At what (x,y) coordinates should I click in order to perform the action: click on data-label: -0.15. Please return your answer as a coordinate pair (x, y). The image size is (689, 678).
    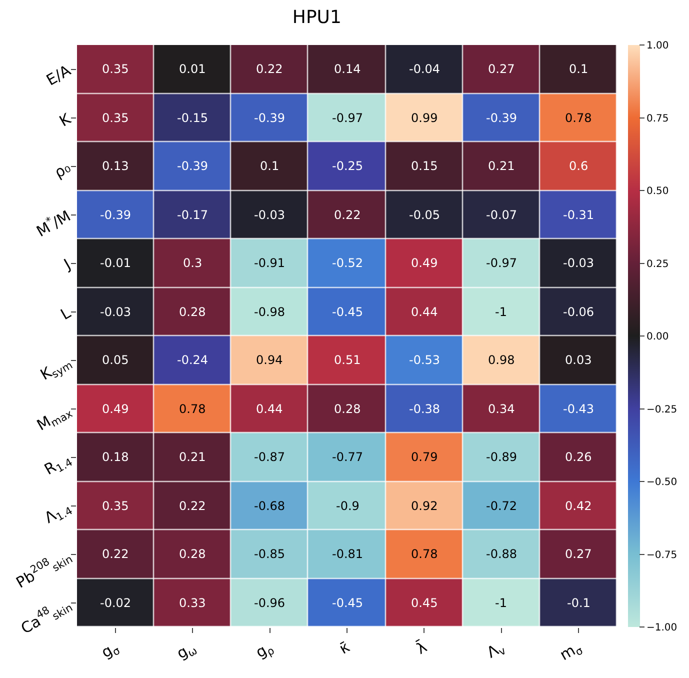
    Looking at the image, I should click on (192, 118).